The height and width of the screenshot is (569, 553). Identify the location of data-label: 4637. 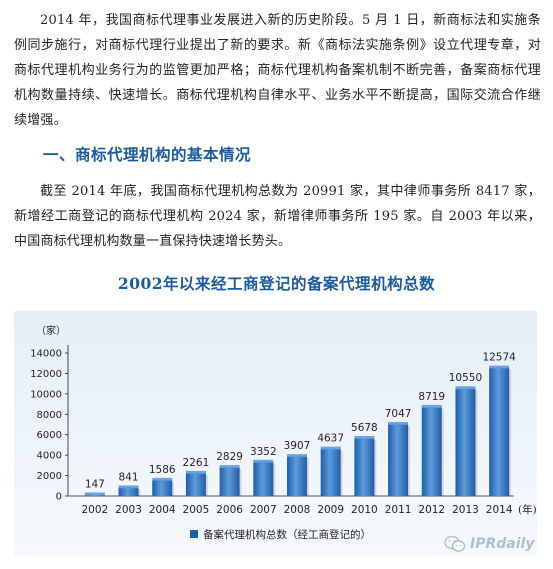
(330, 439).